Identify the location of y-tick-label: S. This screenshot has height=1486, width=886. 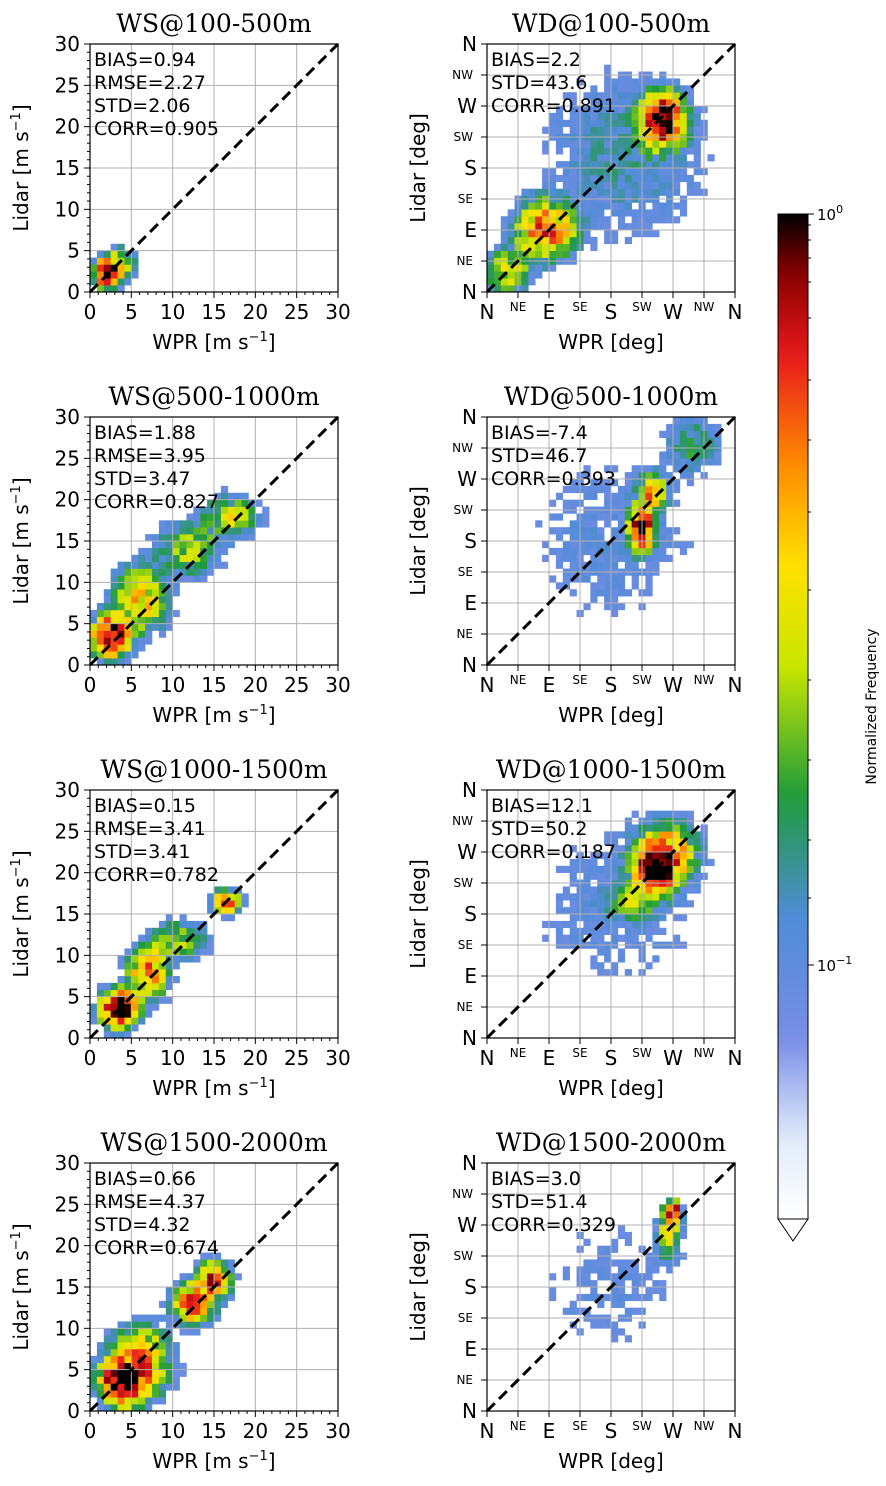
(470, 914).